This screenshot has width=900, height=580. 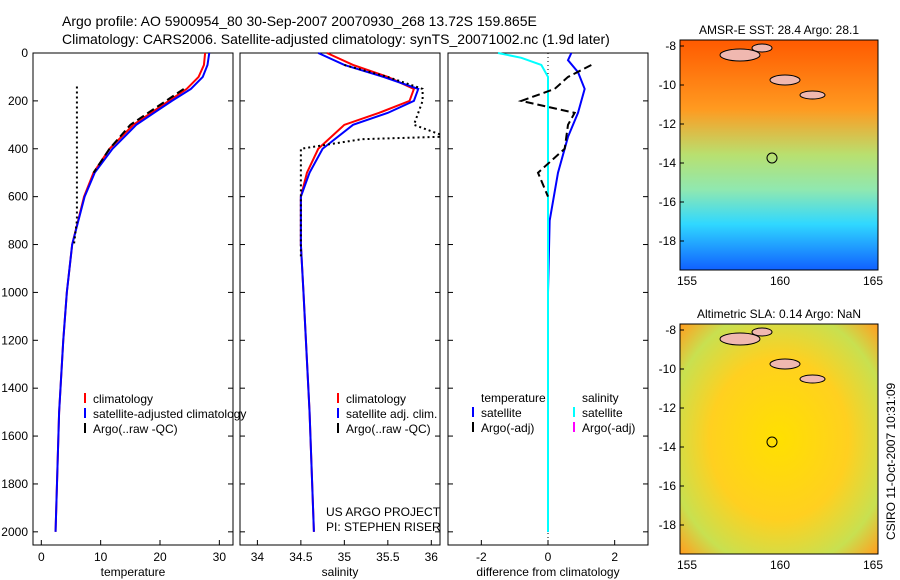 I want to click on x-tick-label: 34.5, so click(x=301, y=557).